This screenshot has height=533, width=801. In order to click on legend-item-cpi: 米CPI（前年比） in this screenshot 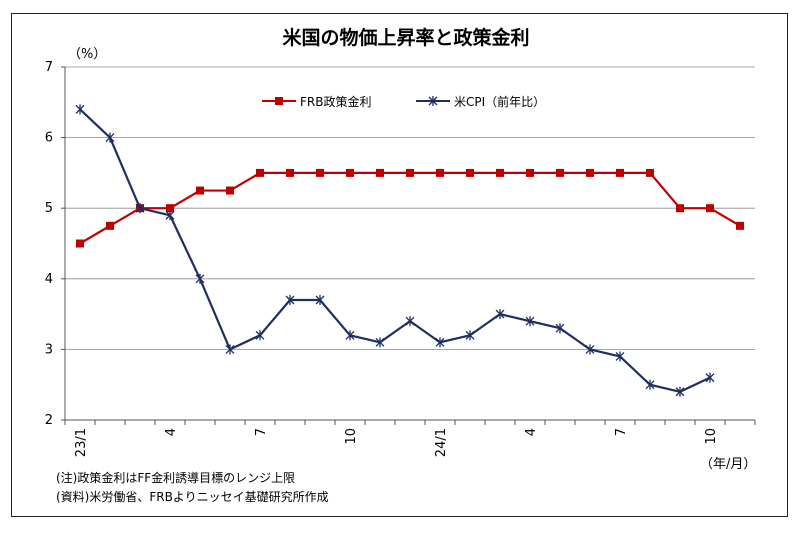, I will do `click(480, 101)`.